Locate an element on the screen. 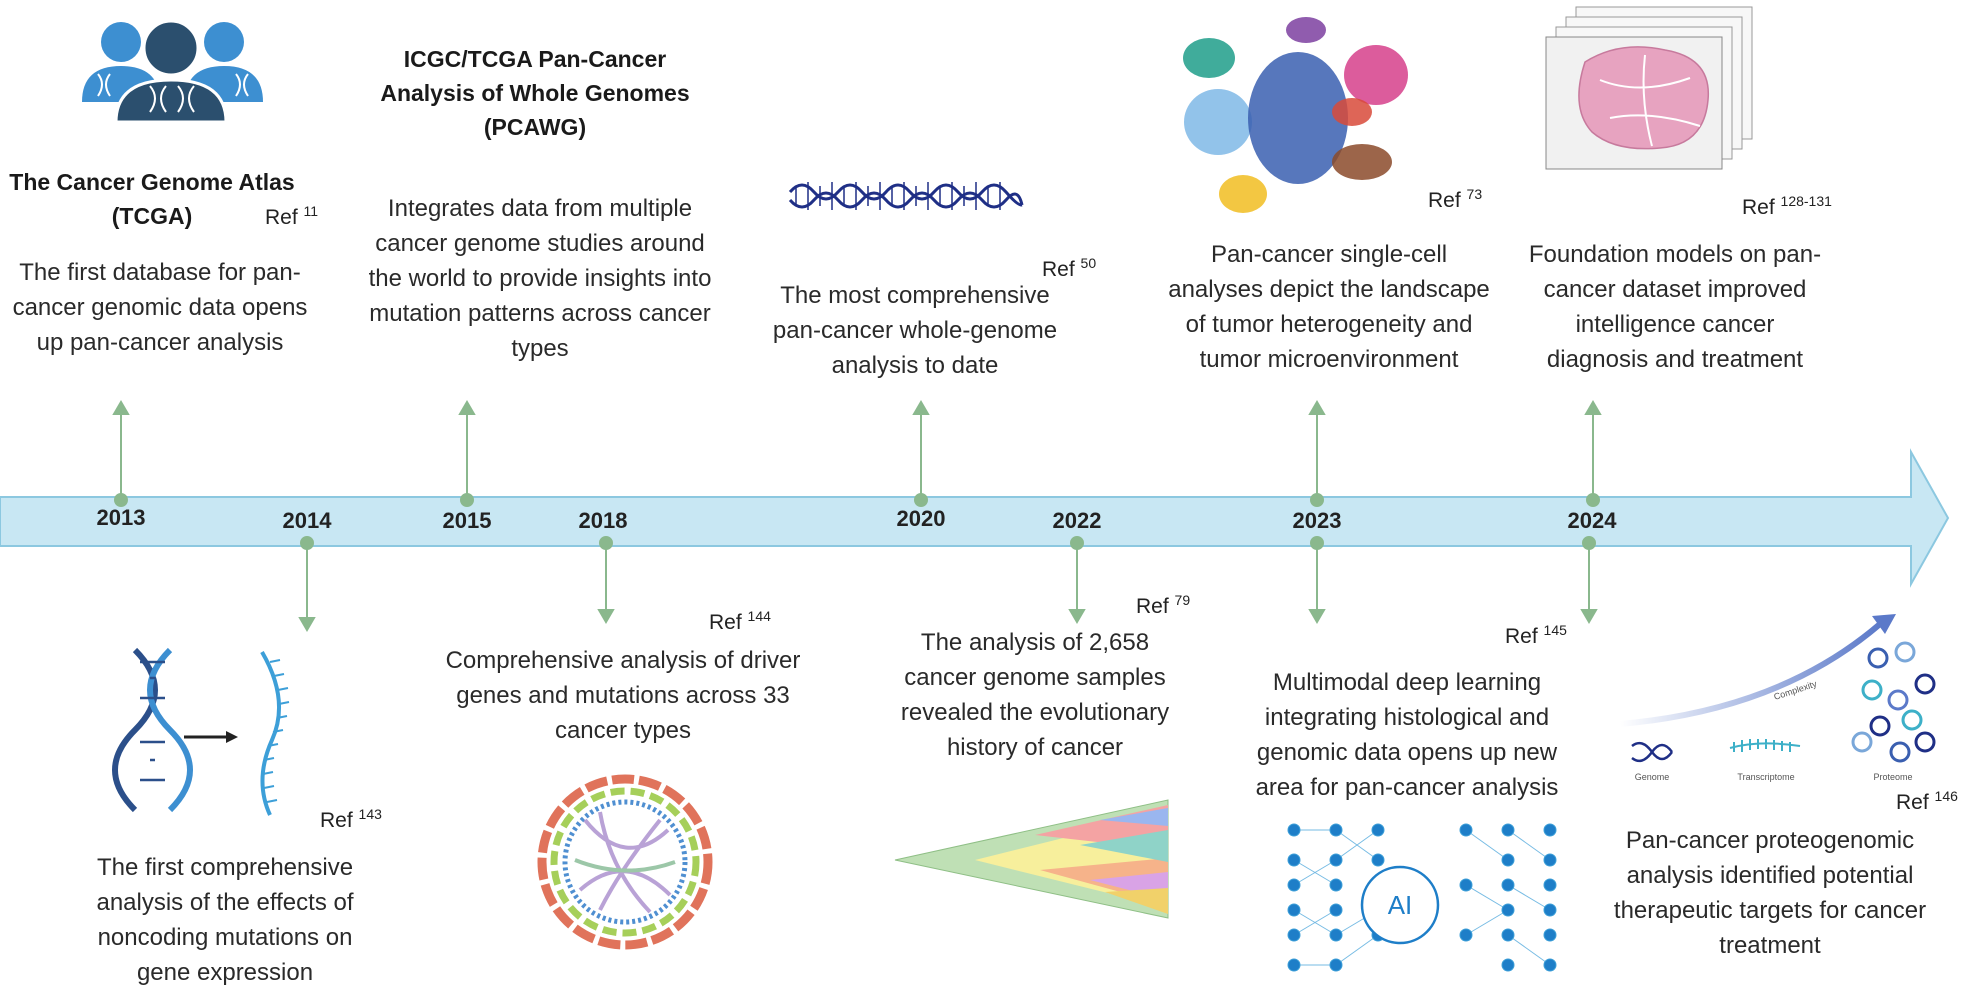 This screenshot has height=996, width=1977. timeline-arrow is located at coordinates (975, 518).